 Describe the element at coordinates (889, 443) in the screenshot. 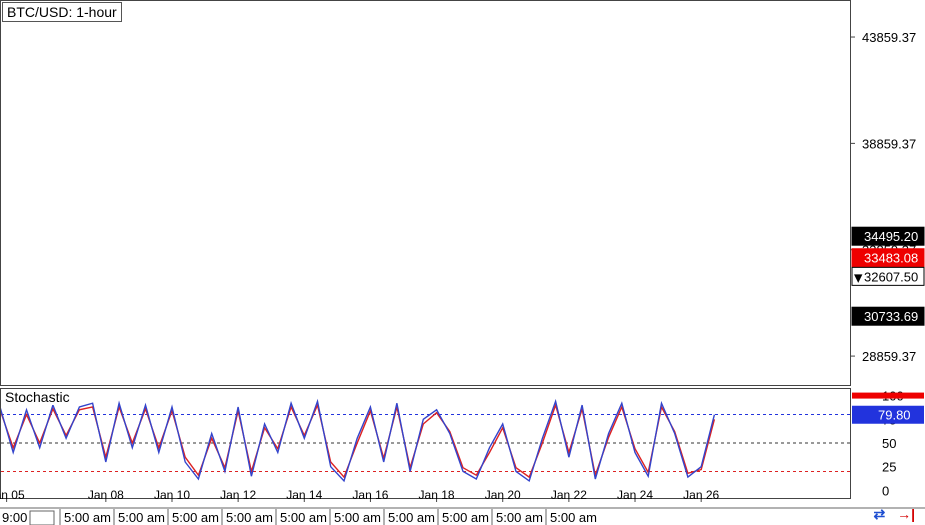

I see `stochastic-y-tick-label: 50` at that location.